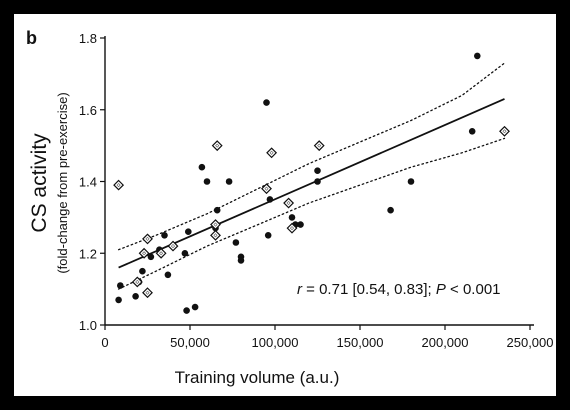 This screenshot has height=410, width=570. What do you see at coordinates (530, 342) in the screenshot?
I see `x-tick-label: 250,000` at bounding box center [530, 342].